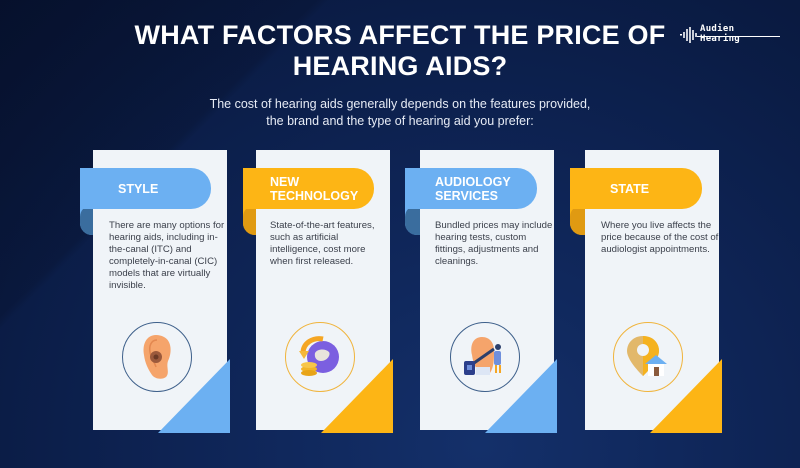 This screenshot has height=468, width=800. I want to click on factor-title: STATE, so click(630, 188).